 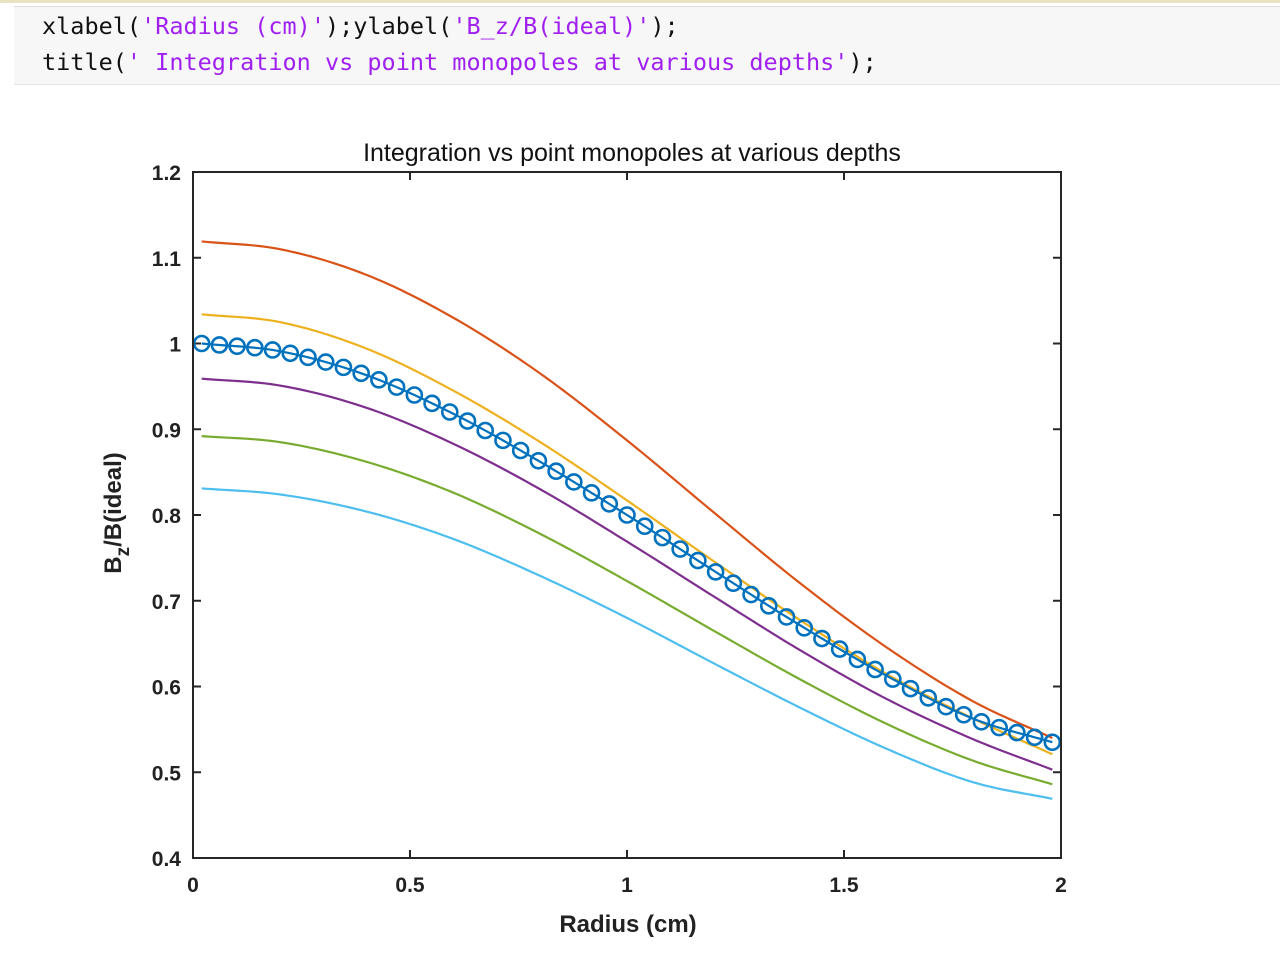 I want to click on top-rule, so click(x=640, y=1).